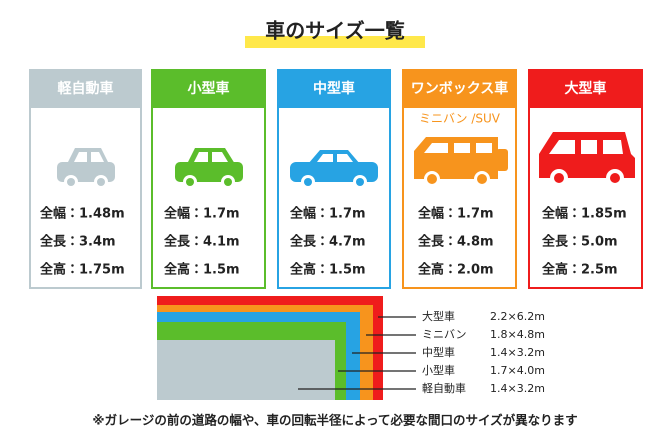  Describe the element at coordinates (334, 88) in the screenshot. I see `card-title: 中型車` at that location.